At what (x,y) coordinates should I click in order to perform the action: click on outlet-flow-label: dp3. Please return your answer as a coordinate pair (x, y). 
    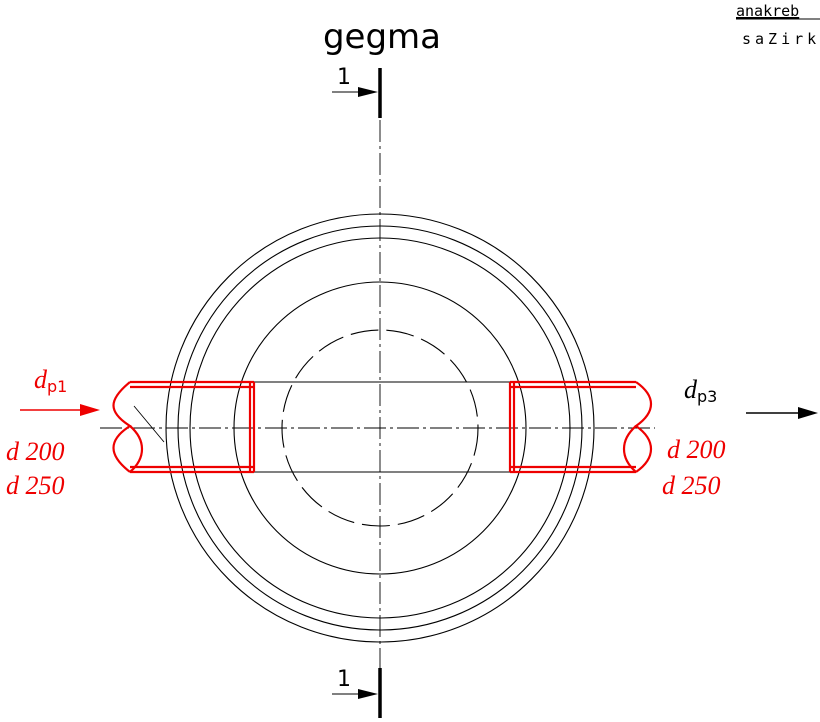
    Looking at the image, I should click on (700, 390).